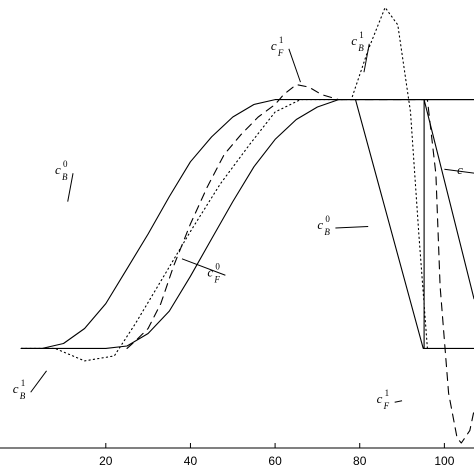  Describe the element at coordinates (65, 164) in the screenshot. I see `annotation-sup-1: 0` at that location.